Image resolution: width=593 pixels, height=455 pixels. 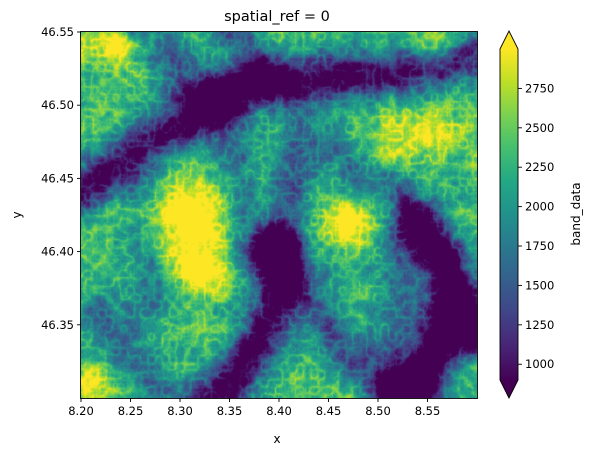 What do you see at coordinates (539, 364) in the screenshot?
I see `colorbar-tick-label: 1000` at bounding box center [539, 364].